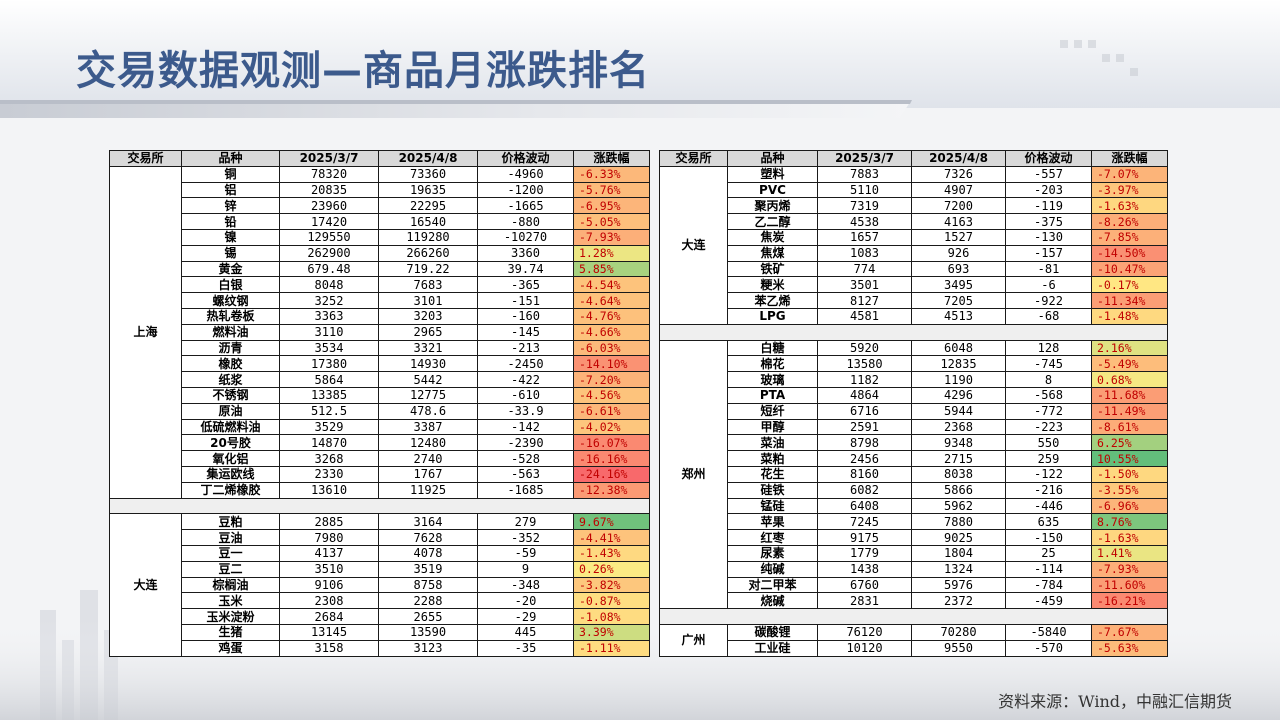 This screenshot has height=720, width=1280. I want to click on source-note: 资料来源：Wind，中融汇信期货, so click(1115, 701).